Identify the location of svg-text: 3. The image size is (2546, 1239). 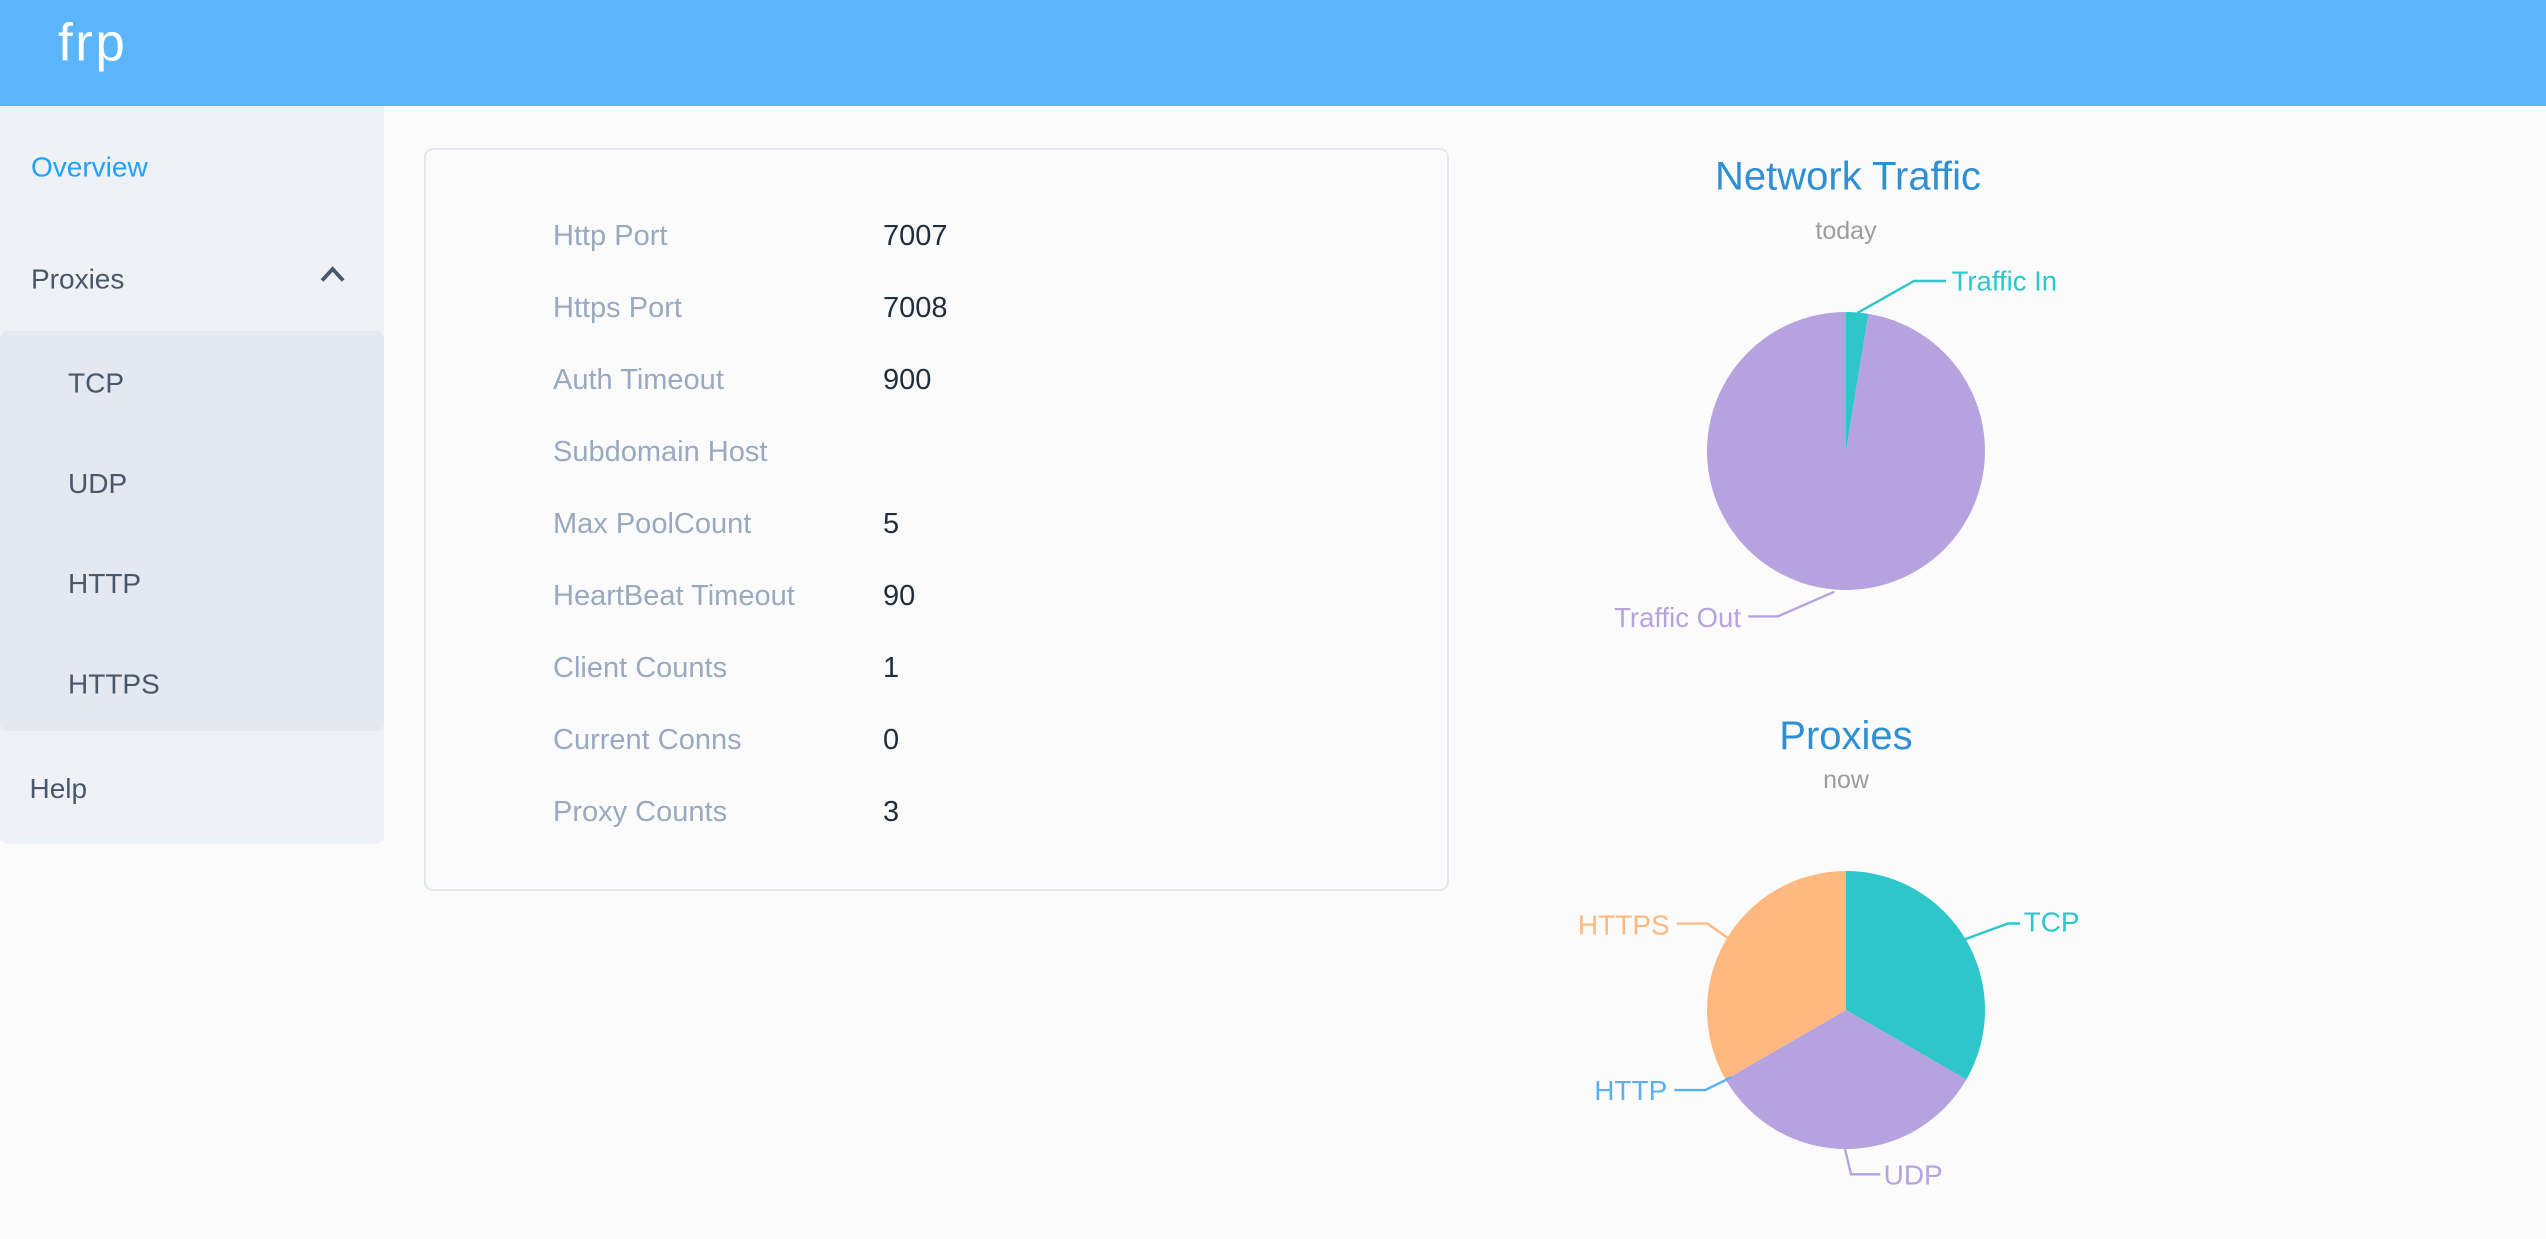
(891, 812).